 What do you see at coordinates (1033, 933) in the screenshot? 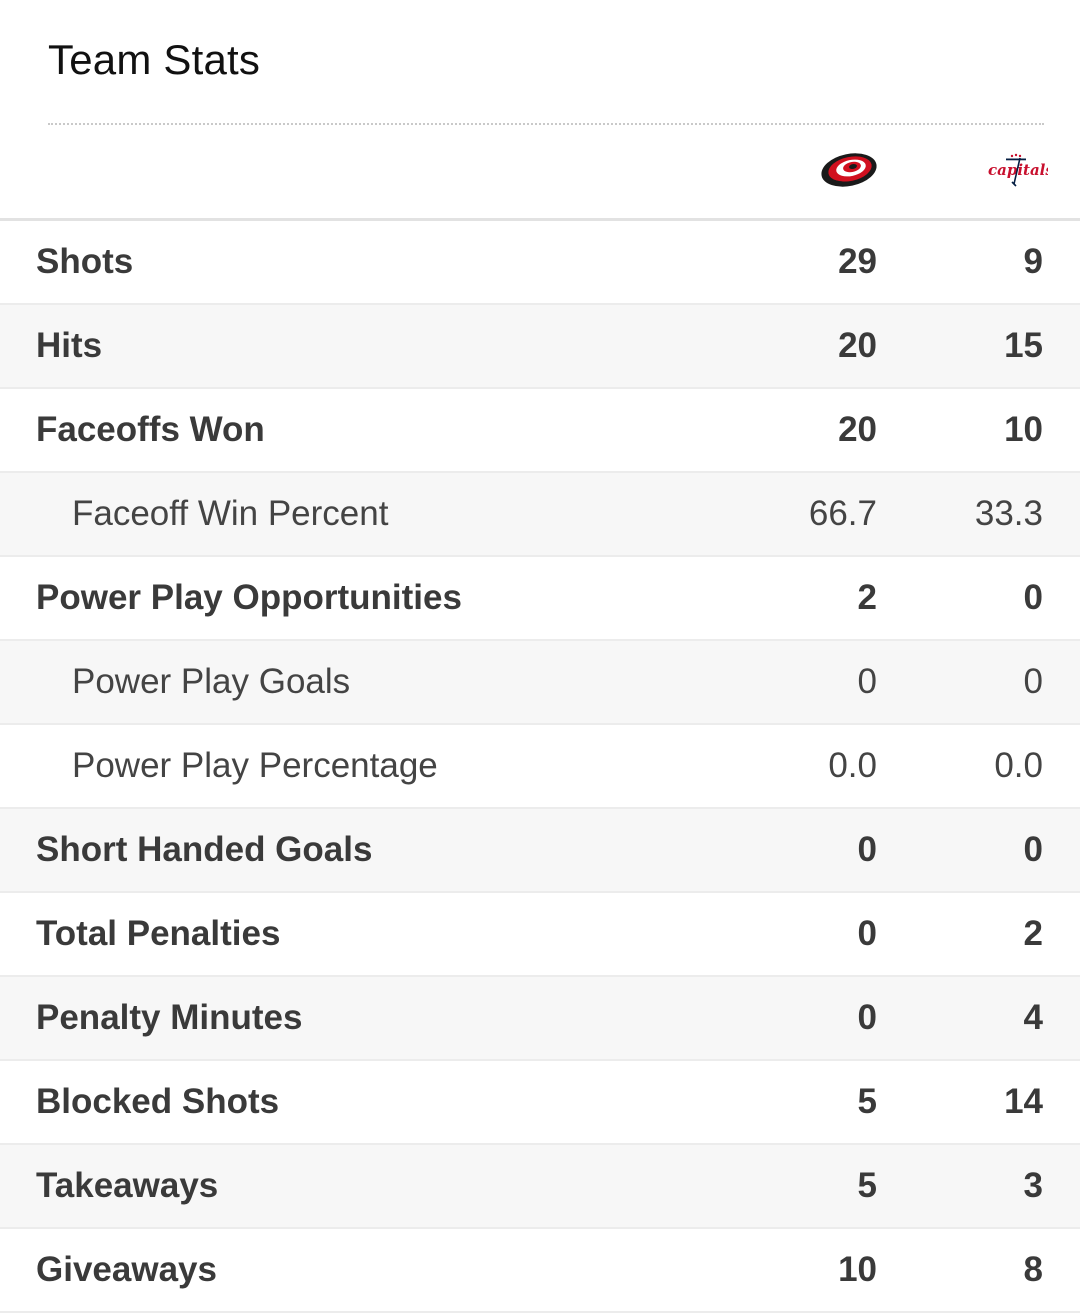
I see `away-team-value: 2` at bounding box center [1033, 933].